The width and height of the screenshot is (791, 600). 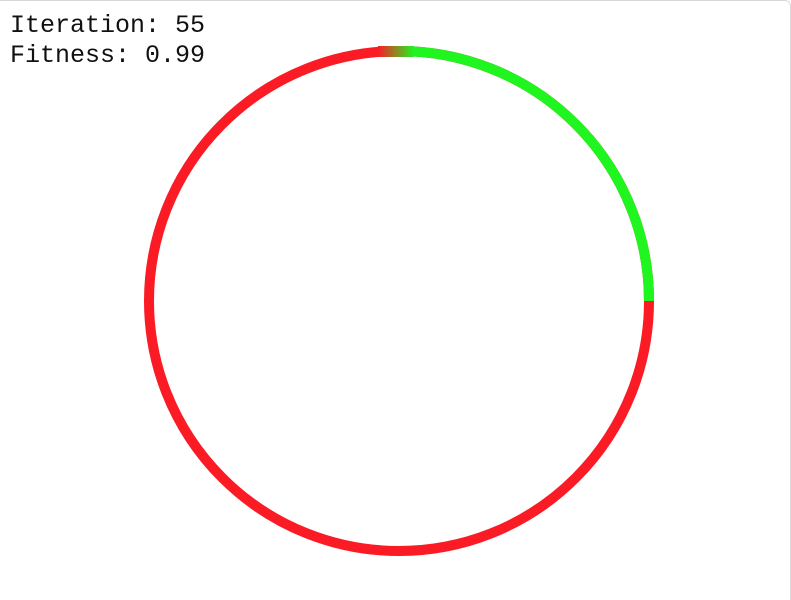 I want to click on stats-overlay: Iteration: 55 Fitness: 0.99, so click(x=107, y=41).